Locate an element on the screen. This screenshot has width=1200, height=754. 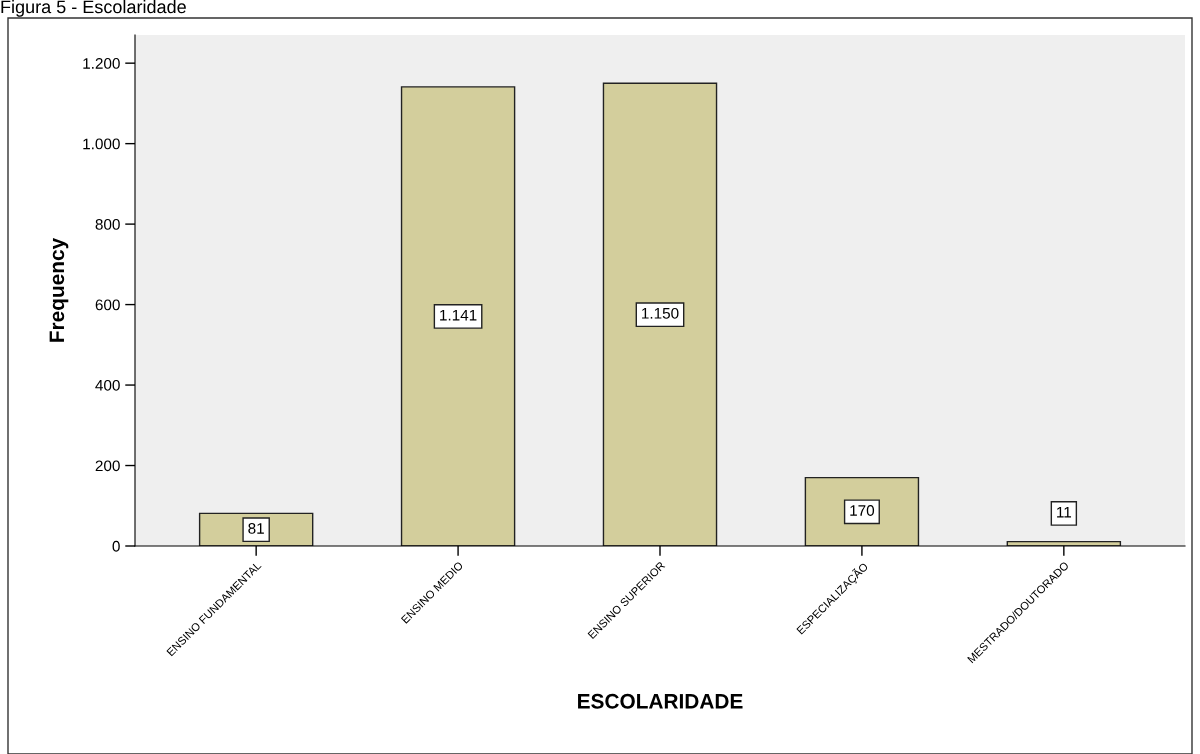
data-label: 81 is located at coordinates (256, 528).